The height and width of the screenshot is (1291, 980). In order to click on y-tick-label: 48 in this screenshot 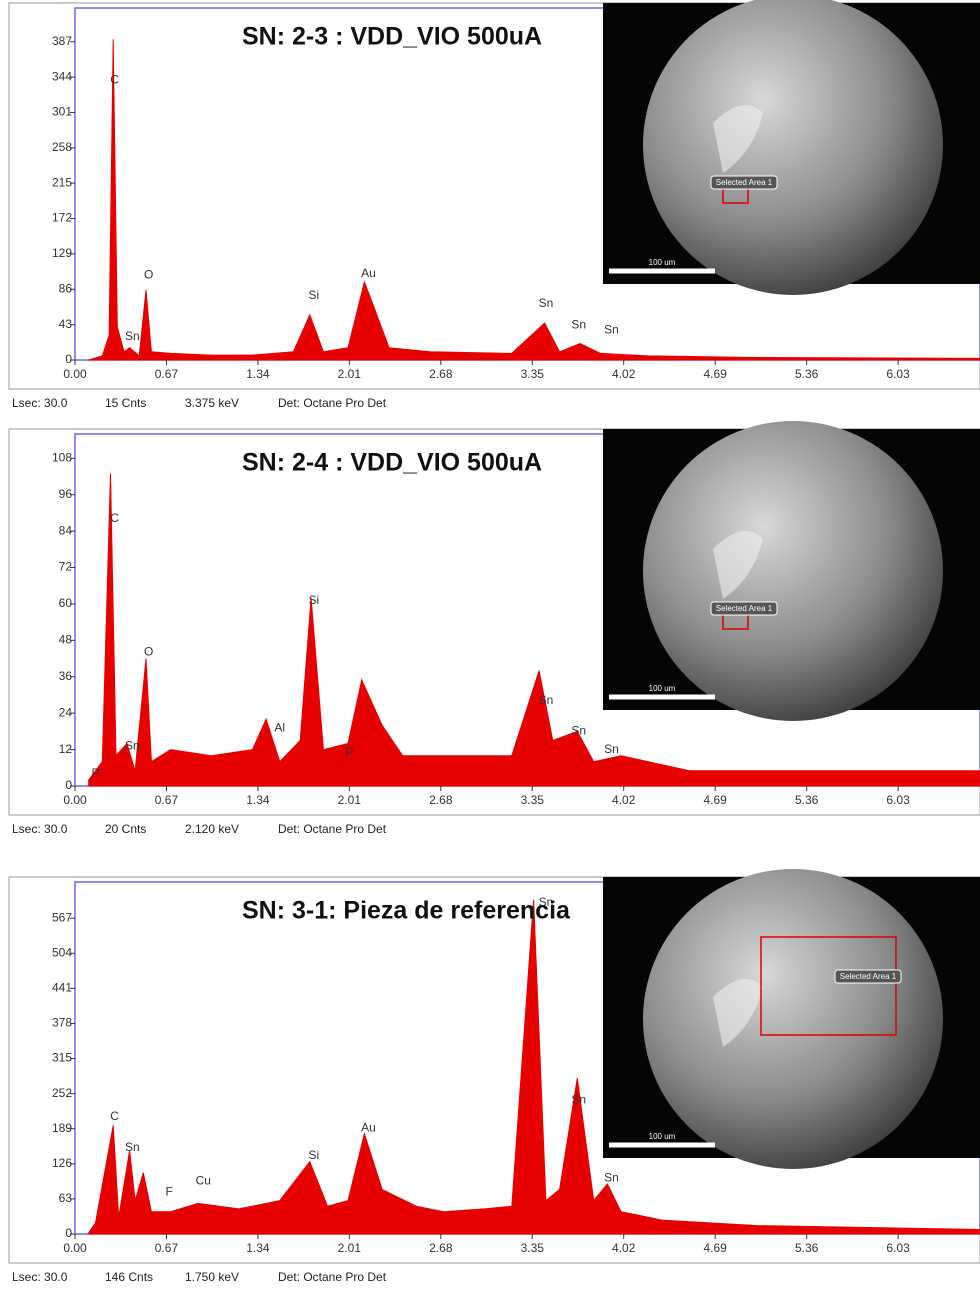, I will do `click(66, 640)`.